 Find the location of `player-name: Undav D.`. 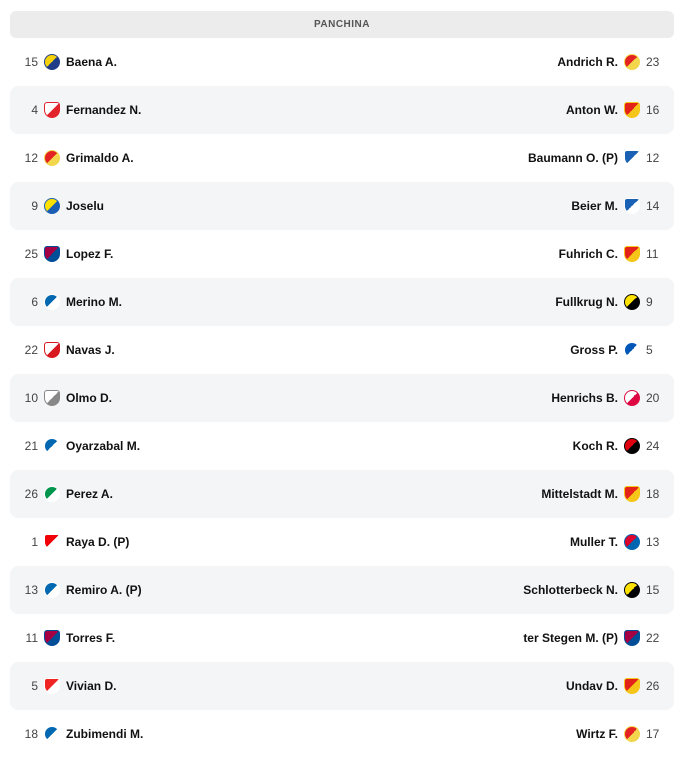

player-name: Undav D. is located at coordinates (591, 686).